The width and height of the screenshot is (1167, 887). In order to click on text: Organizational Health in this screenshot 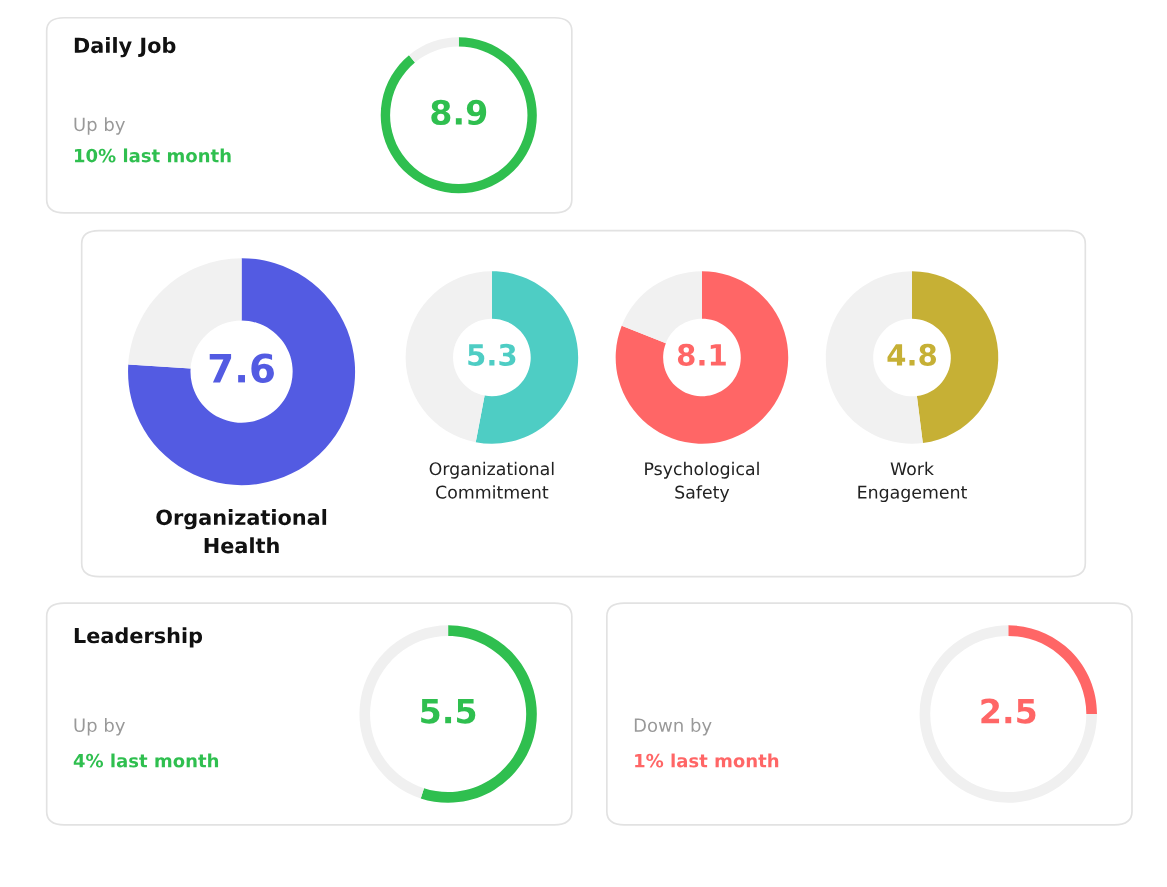, I will do `click(241, 531)`.